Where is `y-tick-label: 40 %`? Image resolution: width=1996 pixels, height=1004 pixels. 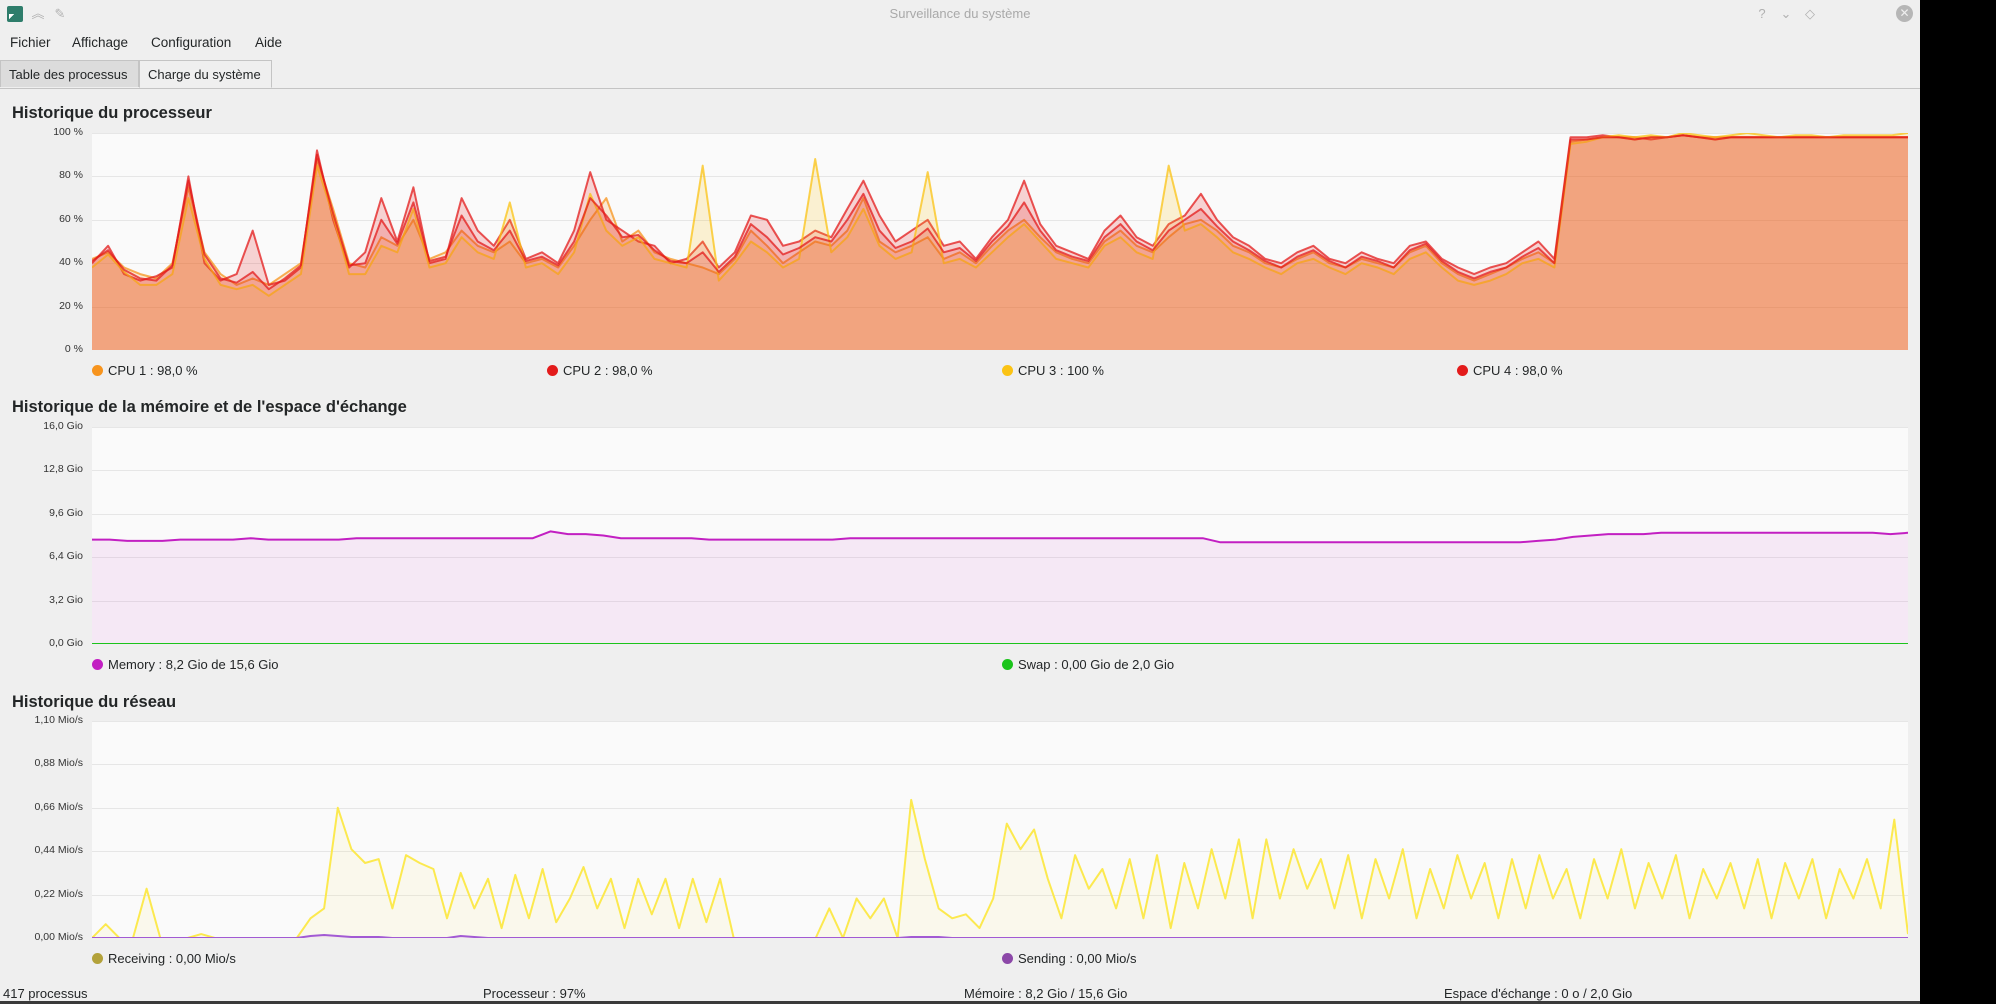 y-tick-label: 40 % is located at coordinates (71, 262).